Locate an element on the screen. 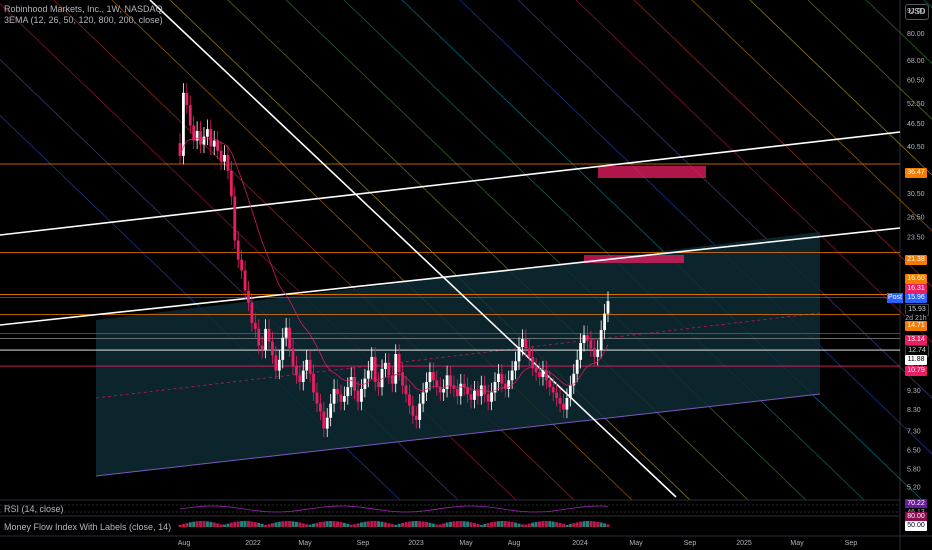 The height and width of the screenshot is (550, 932). price-tag-12b: 11.88 is located at coordinates (916, 360).